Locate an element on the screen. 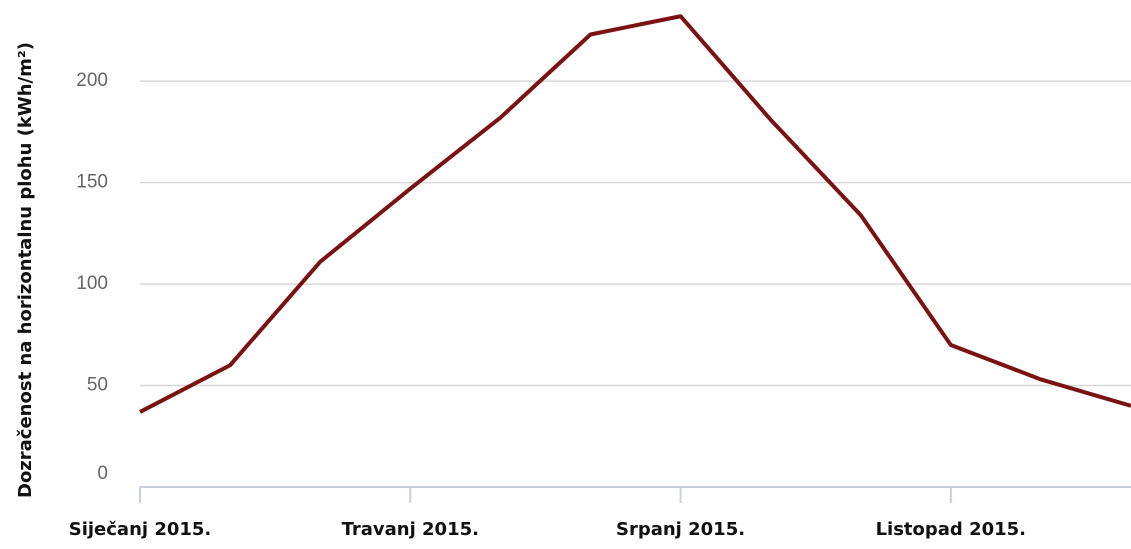 The width and height of the screenshot is (1131, 549). x-tick-label: Listopad 2015. is located at coordinates (951, 529).